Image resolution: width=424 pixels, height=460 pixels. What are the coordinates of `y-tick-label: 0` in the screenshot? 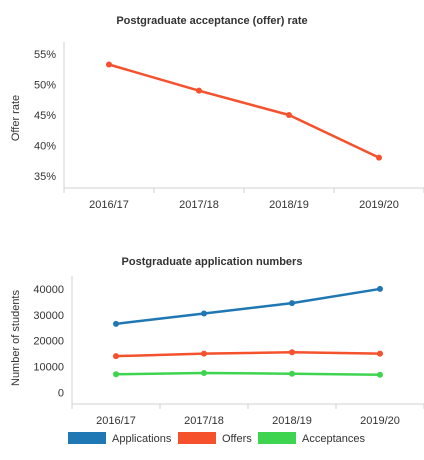 It's located at (61, 393).